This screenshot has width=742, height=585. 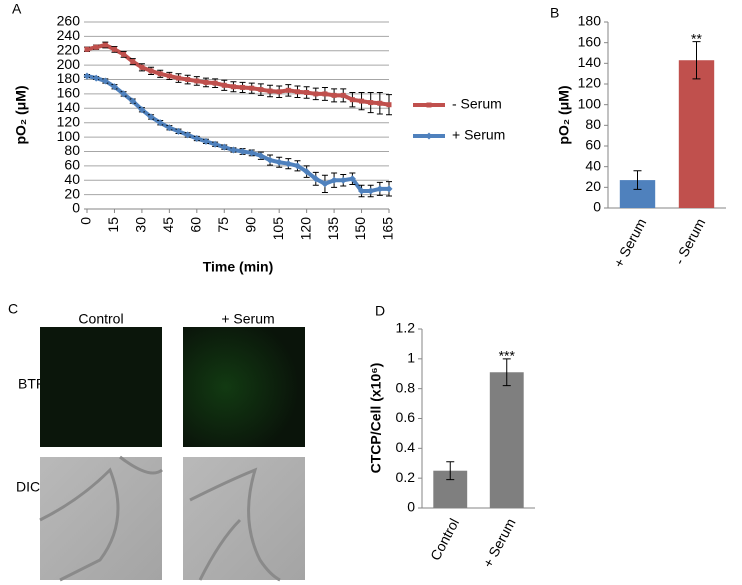 I want to click on x-tick-label: 75, so click(x=223, y=225).